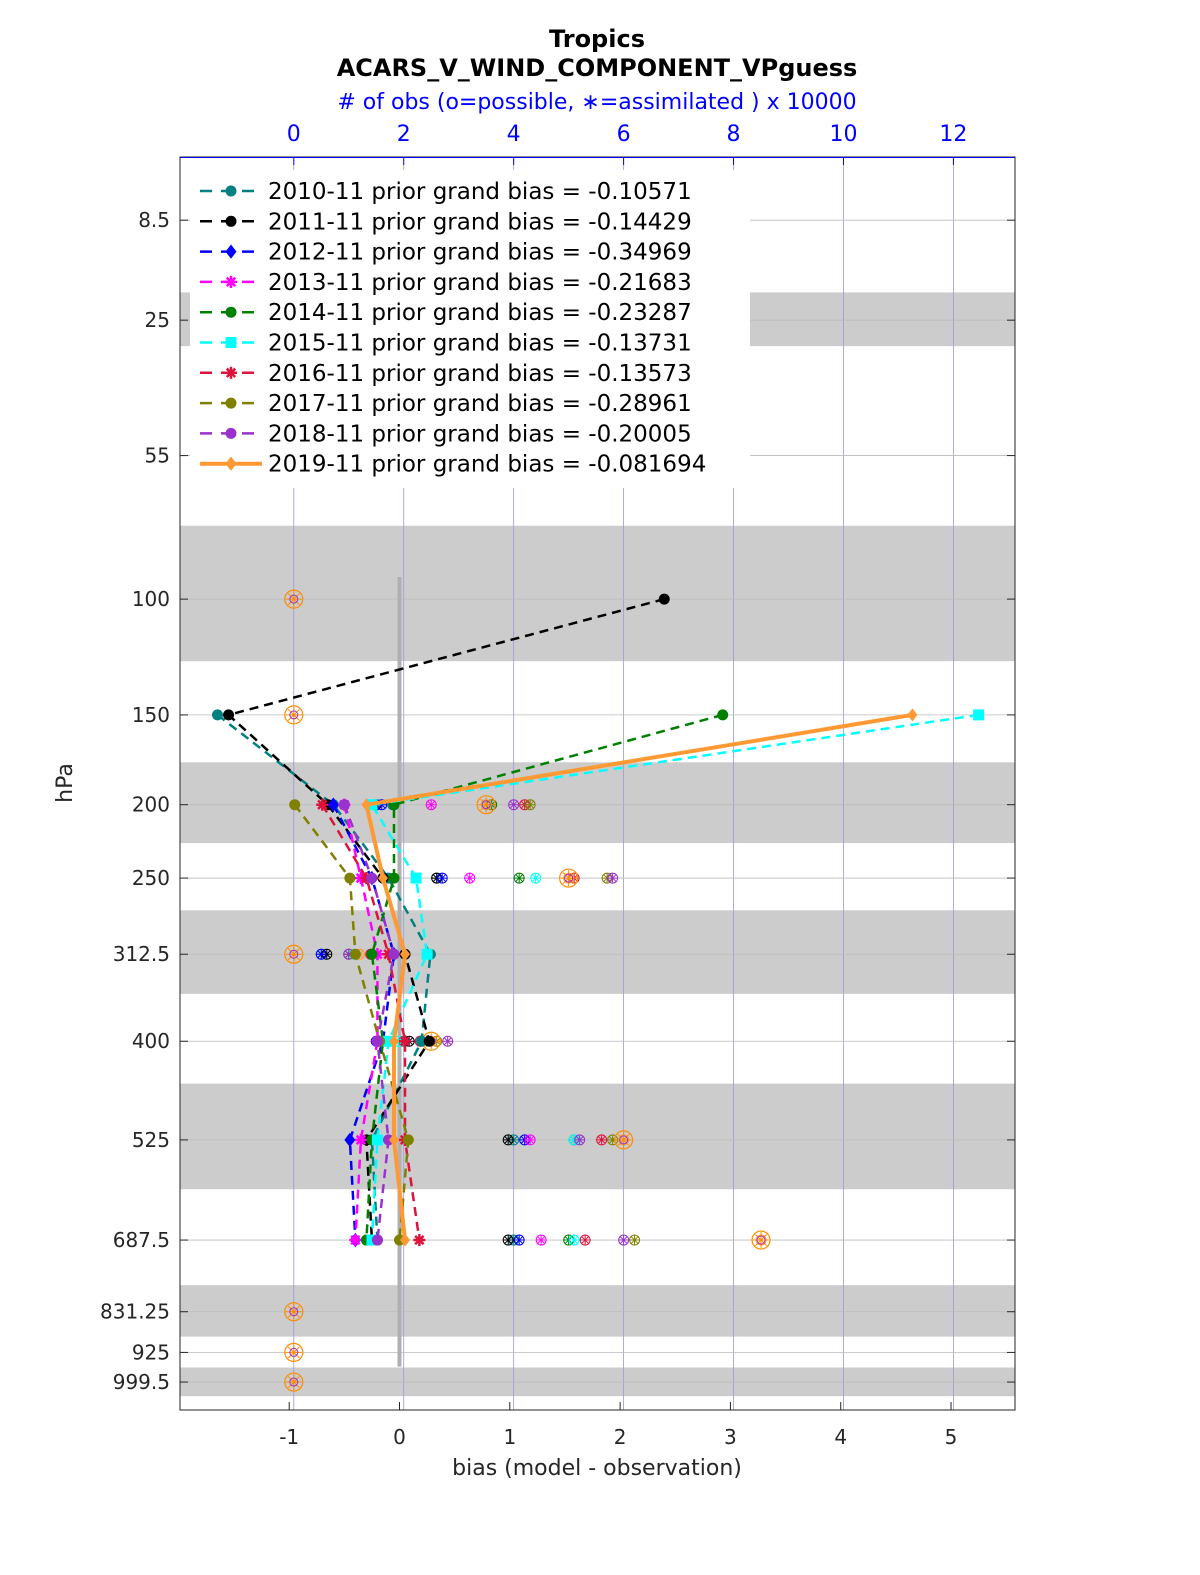  Describe the element at coordinates (135, 1312) in the screenshot. I see `y-tick-label-11: 831.25` at that location.